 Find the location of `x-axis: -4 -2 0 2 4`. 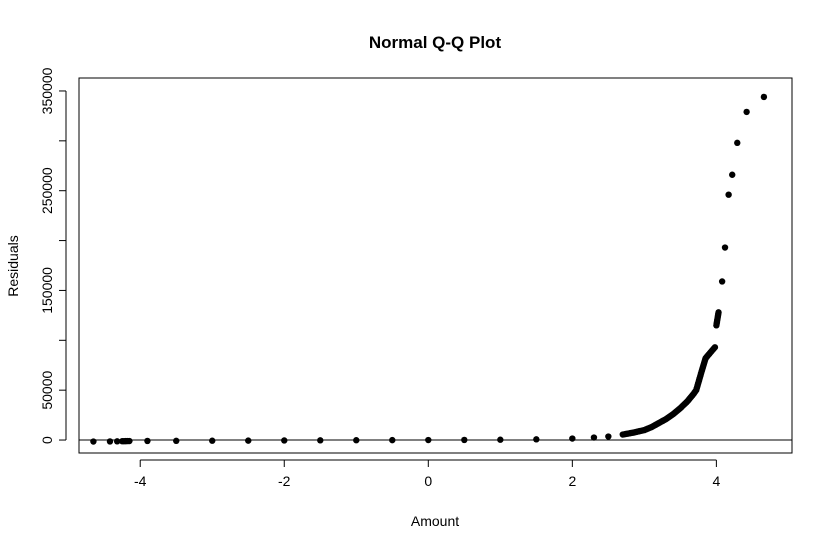

x-axis: -4 -2 0 2 4 is located at coordinates (427, 474).